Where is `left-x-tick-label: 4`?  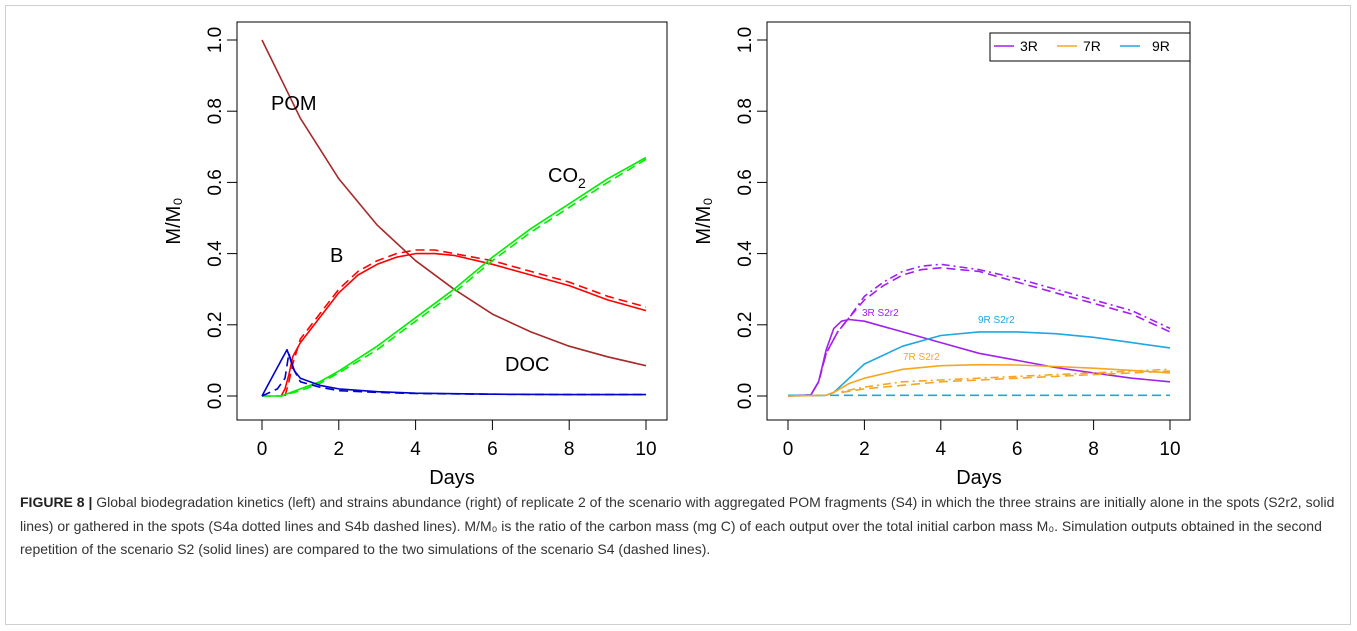 left-x-tick-label: 4 is located at coordinates (415, 449).